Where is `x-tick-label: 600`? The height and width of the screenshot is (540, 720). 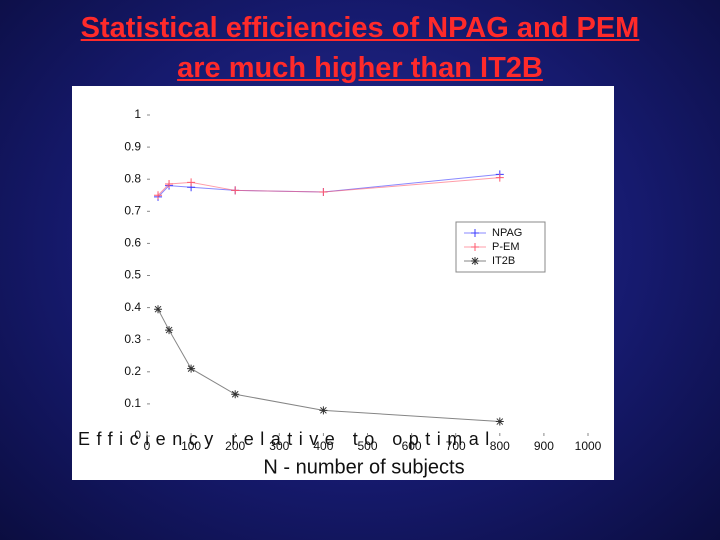 x-tick-label: 600 is located at coordinates (412, 446).